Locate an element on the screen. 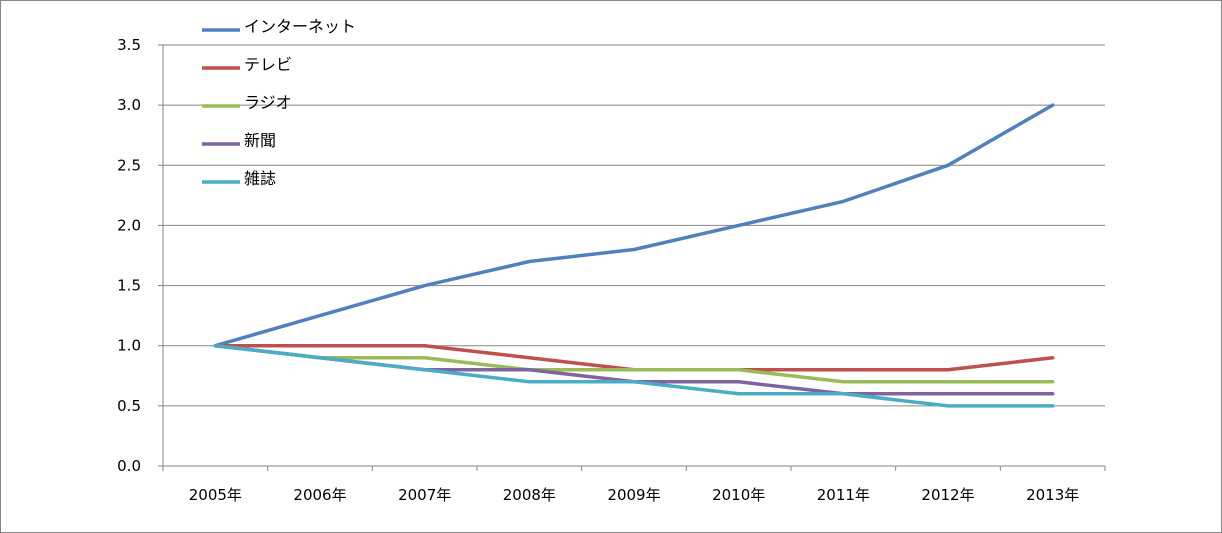 The image size is (1222, 533). y-tick-label: 1.0 is located at coordinates (129, 346).